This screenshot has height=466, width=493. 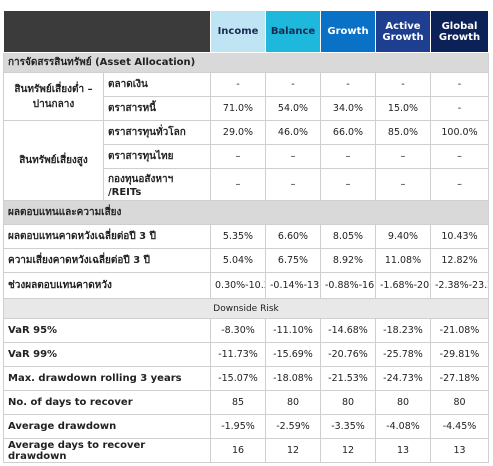 I want to click on table-row: No. of days to recover 85 80 80 80 80, so click(x=246, y=402).